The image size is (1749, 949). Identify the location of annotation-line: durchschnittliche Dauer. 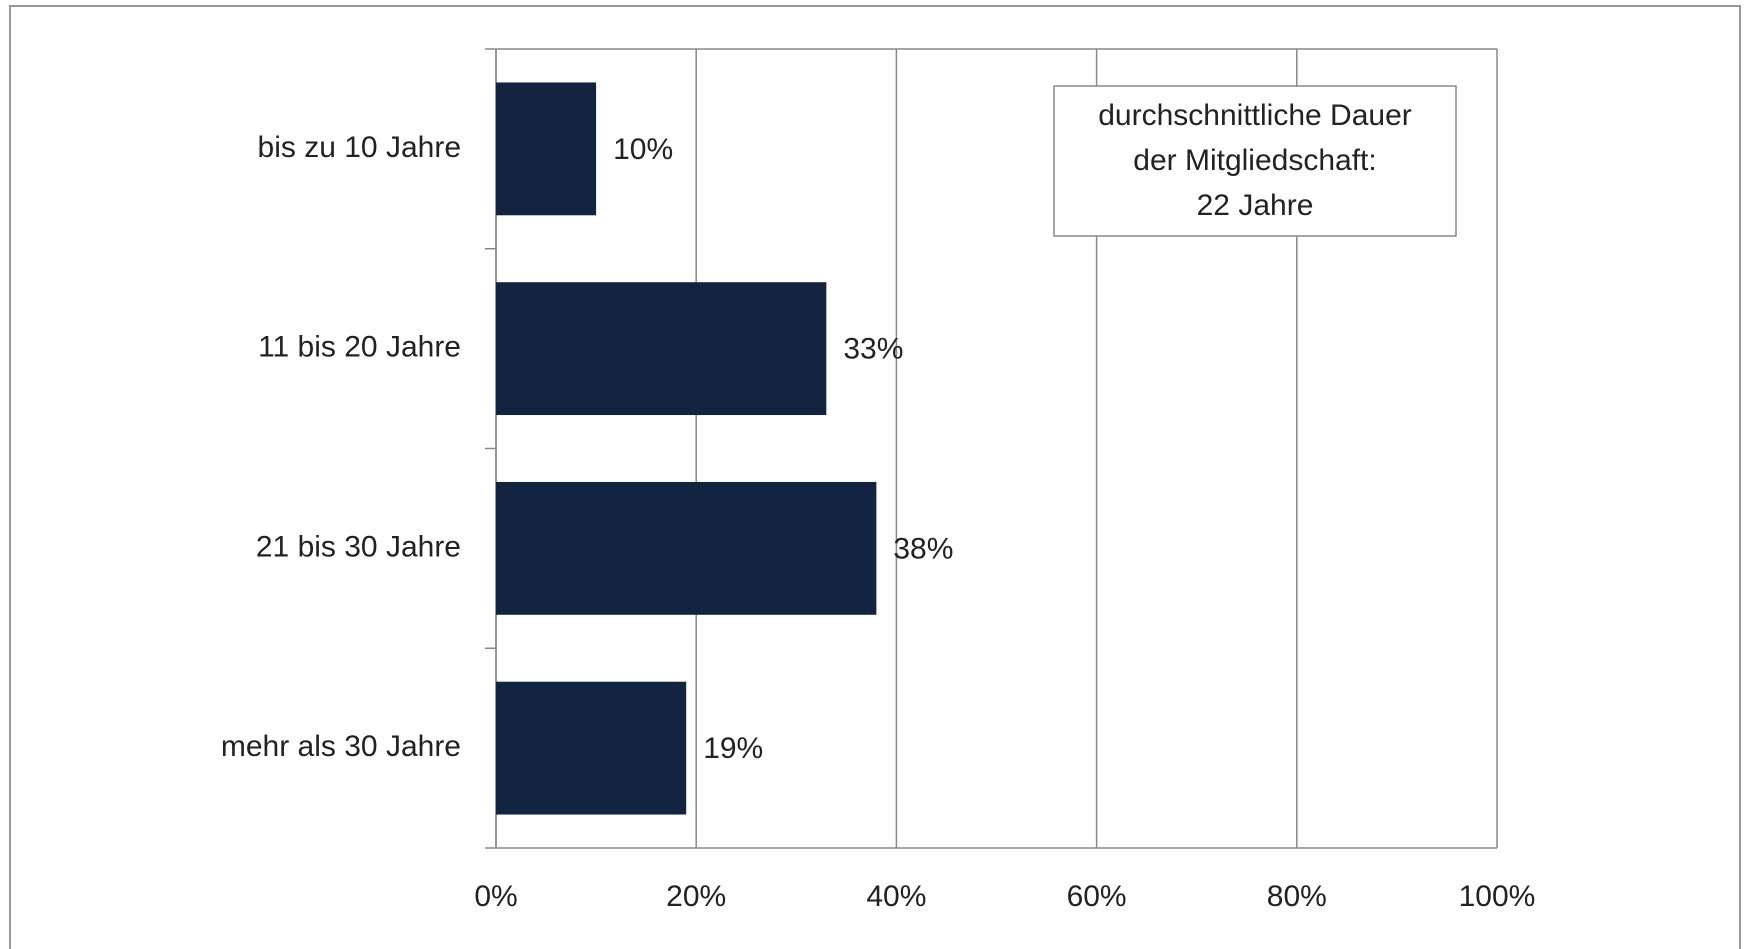
(1255, 115).